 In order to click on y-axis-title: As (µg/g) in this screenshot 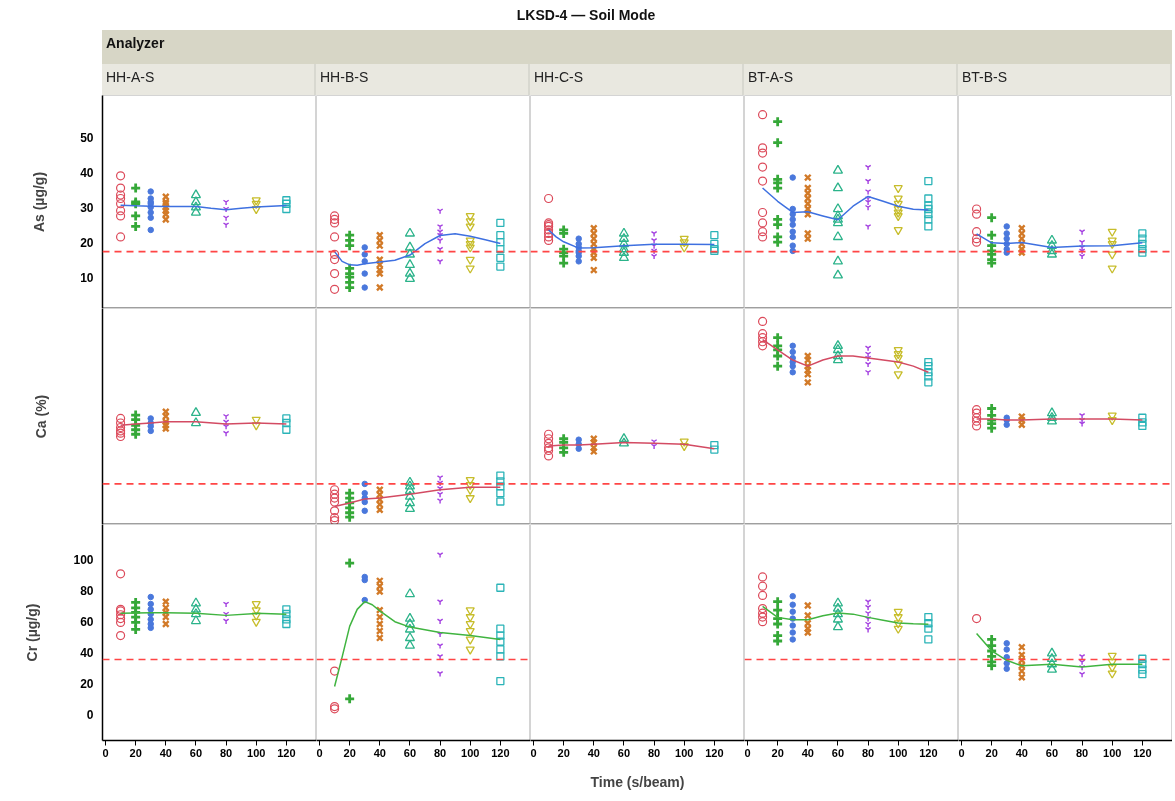, I will do `click(39, 202)`.